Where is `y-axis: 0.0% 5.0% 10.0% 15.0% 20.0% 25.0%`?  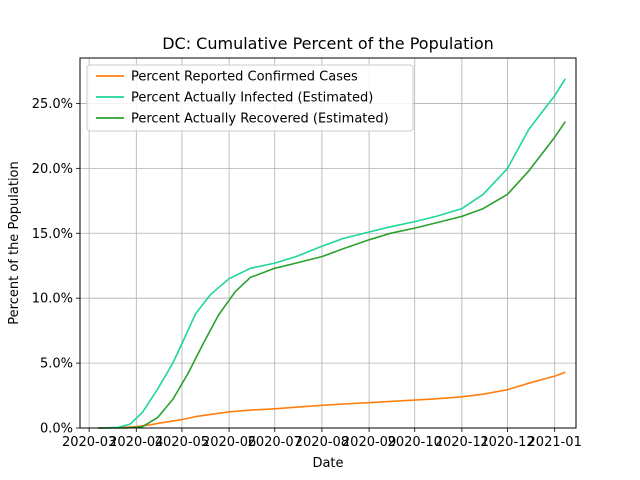 y-axis: 0.0% 5.0% 10.0% 15.0% 20.0% 25.0% is located at coordinates (56, 267).